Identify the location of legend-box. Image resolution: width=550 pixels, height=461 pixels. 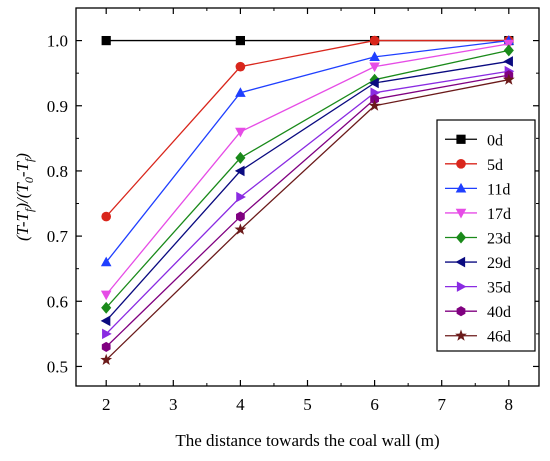
(486, 235).